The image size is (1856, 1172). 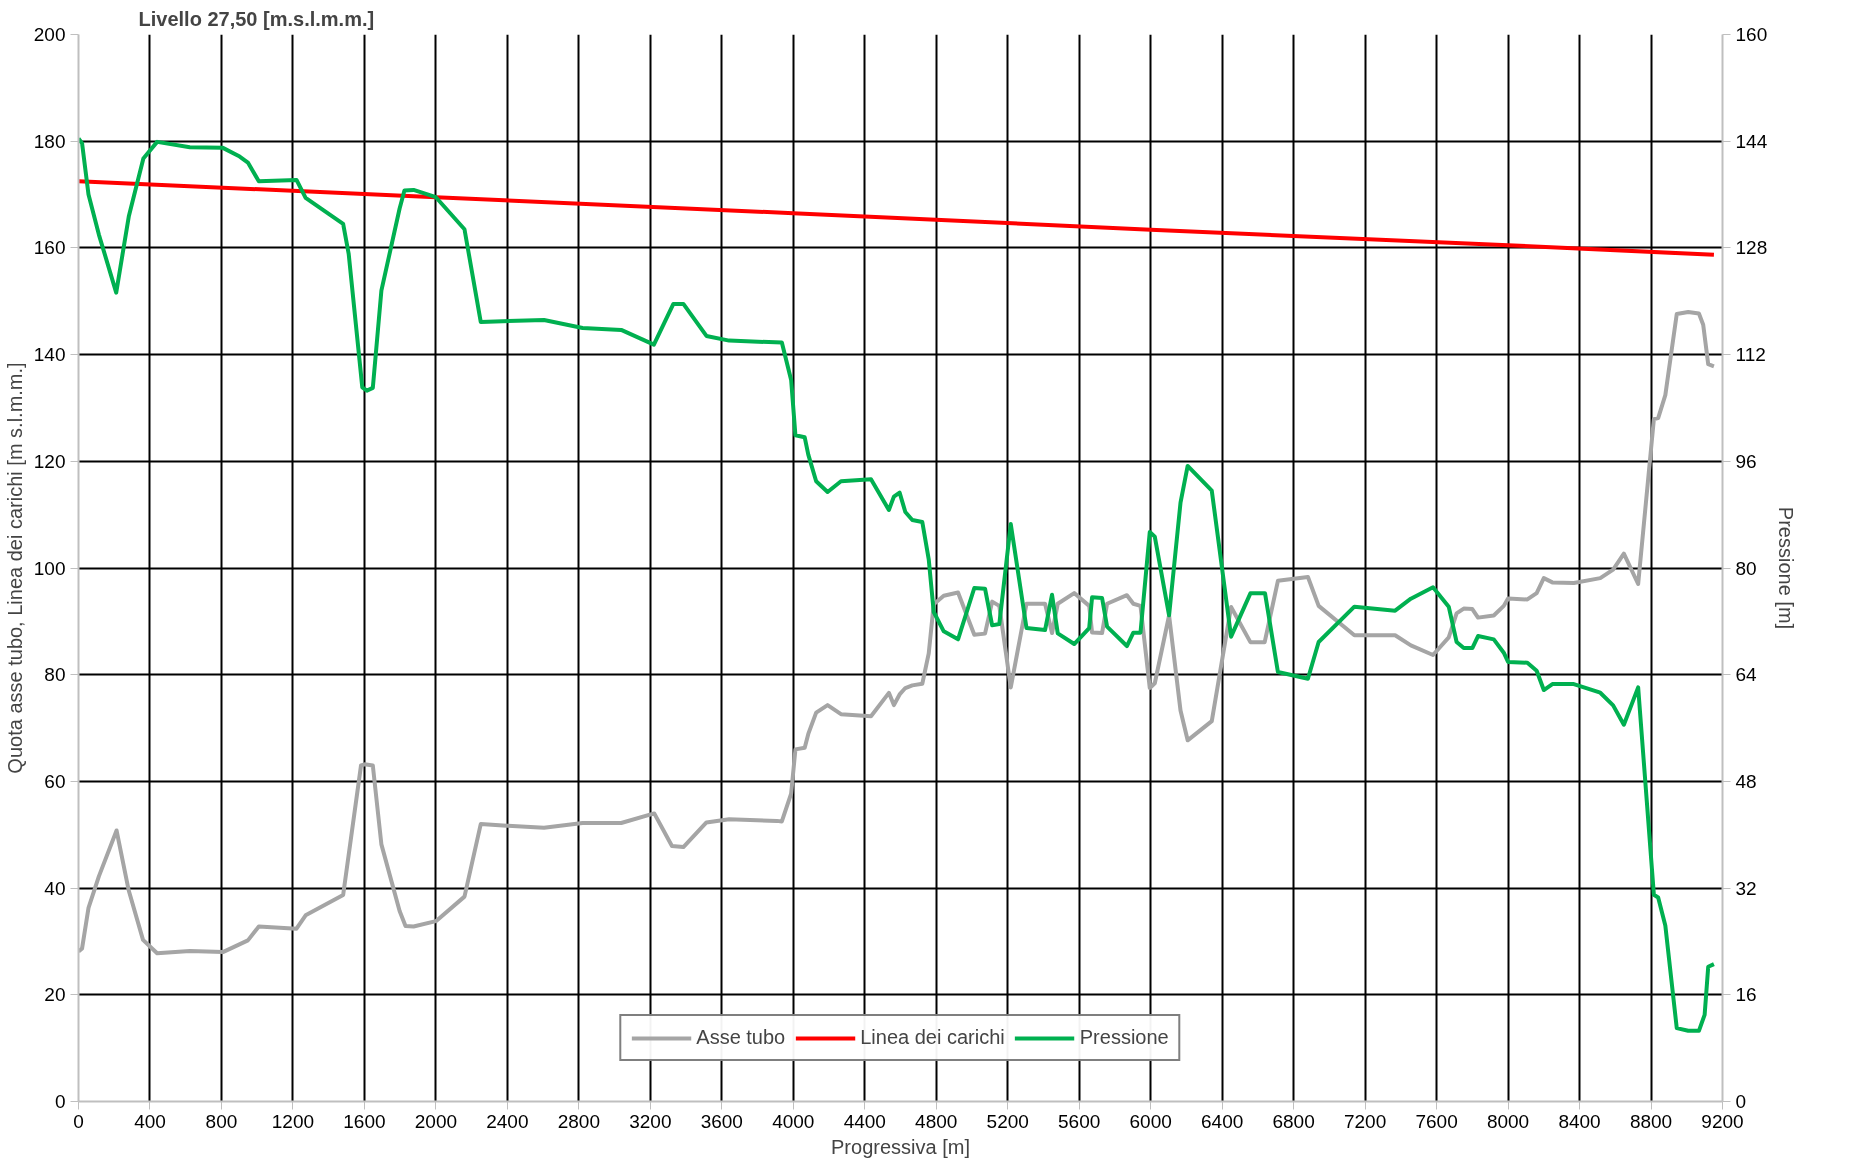 I want to click on y2-tick-label: 32, so click(x=1746, y=888).